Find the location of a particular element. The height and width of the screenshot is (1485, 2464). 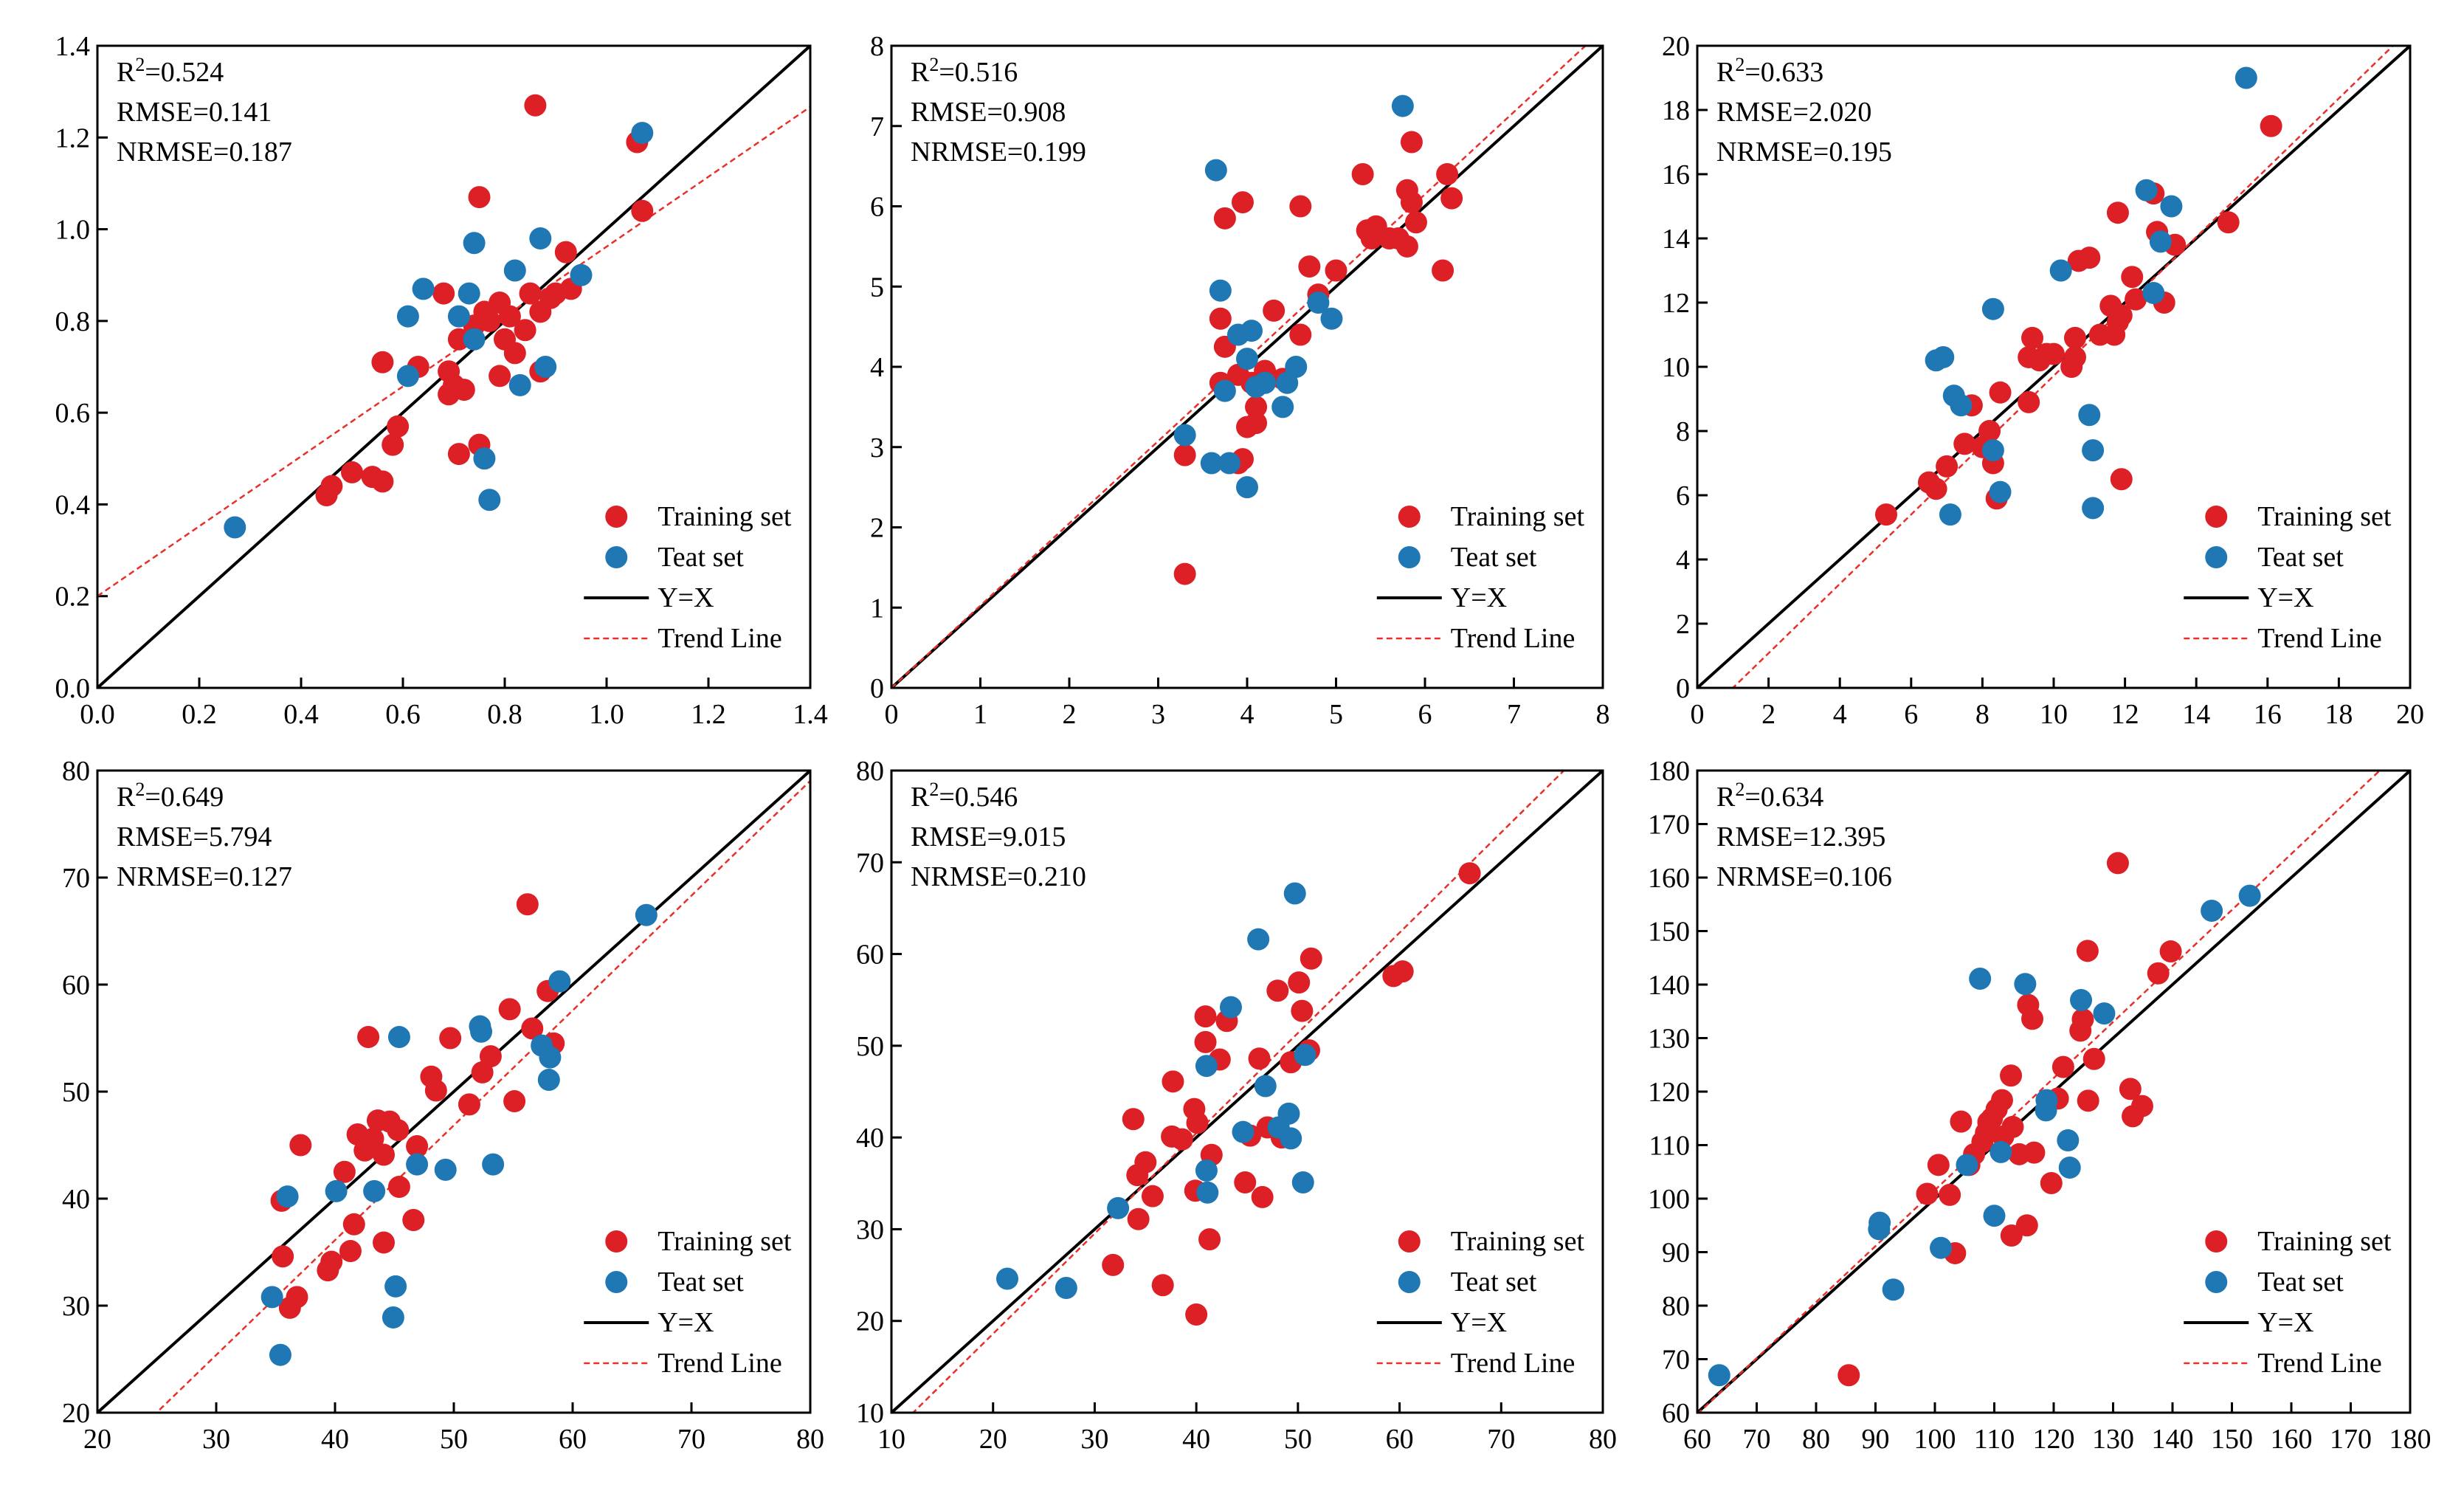

rmse-label: RMSE=5.794 is located at coordinates (195, 836).